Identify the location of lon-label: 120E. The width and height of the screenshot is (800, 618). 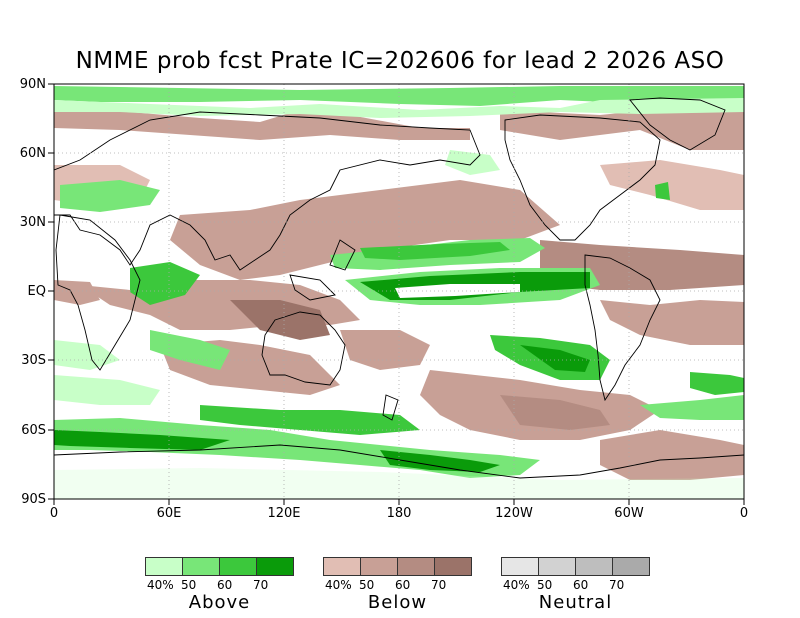
(284, 513).